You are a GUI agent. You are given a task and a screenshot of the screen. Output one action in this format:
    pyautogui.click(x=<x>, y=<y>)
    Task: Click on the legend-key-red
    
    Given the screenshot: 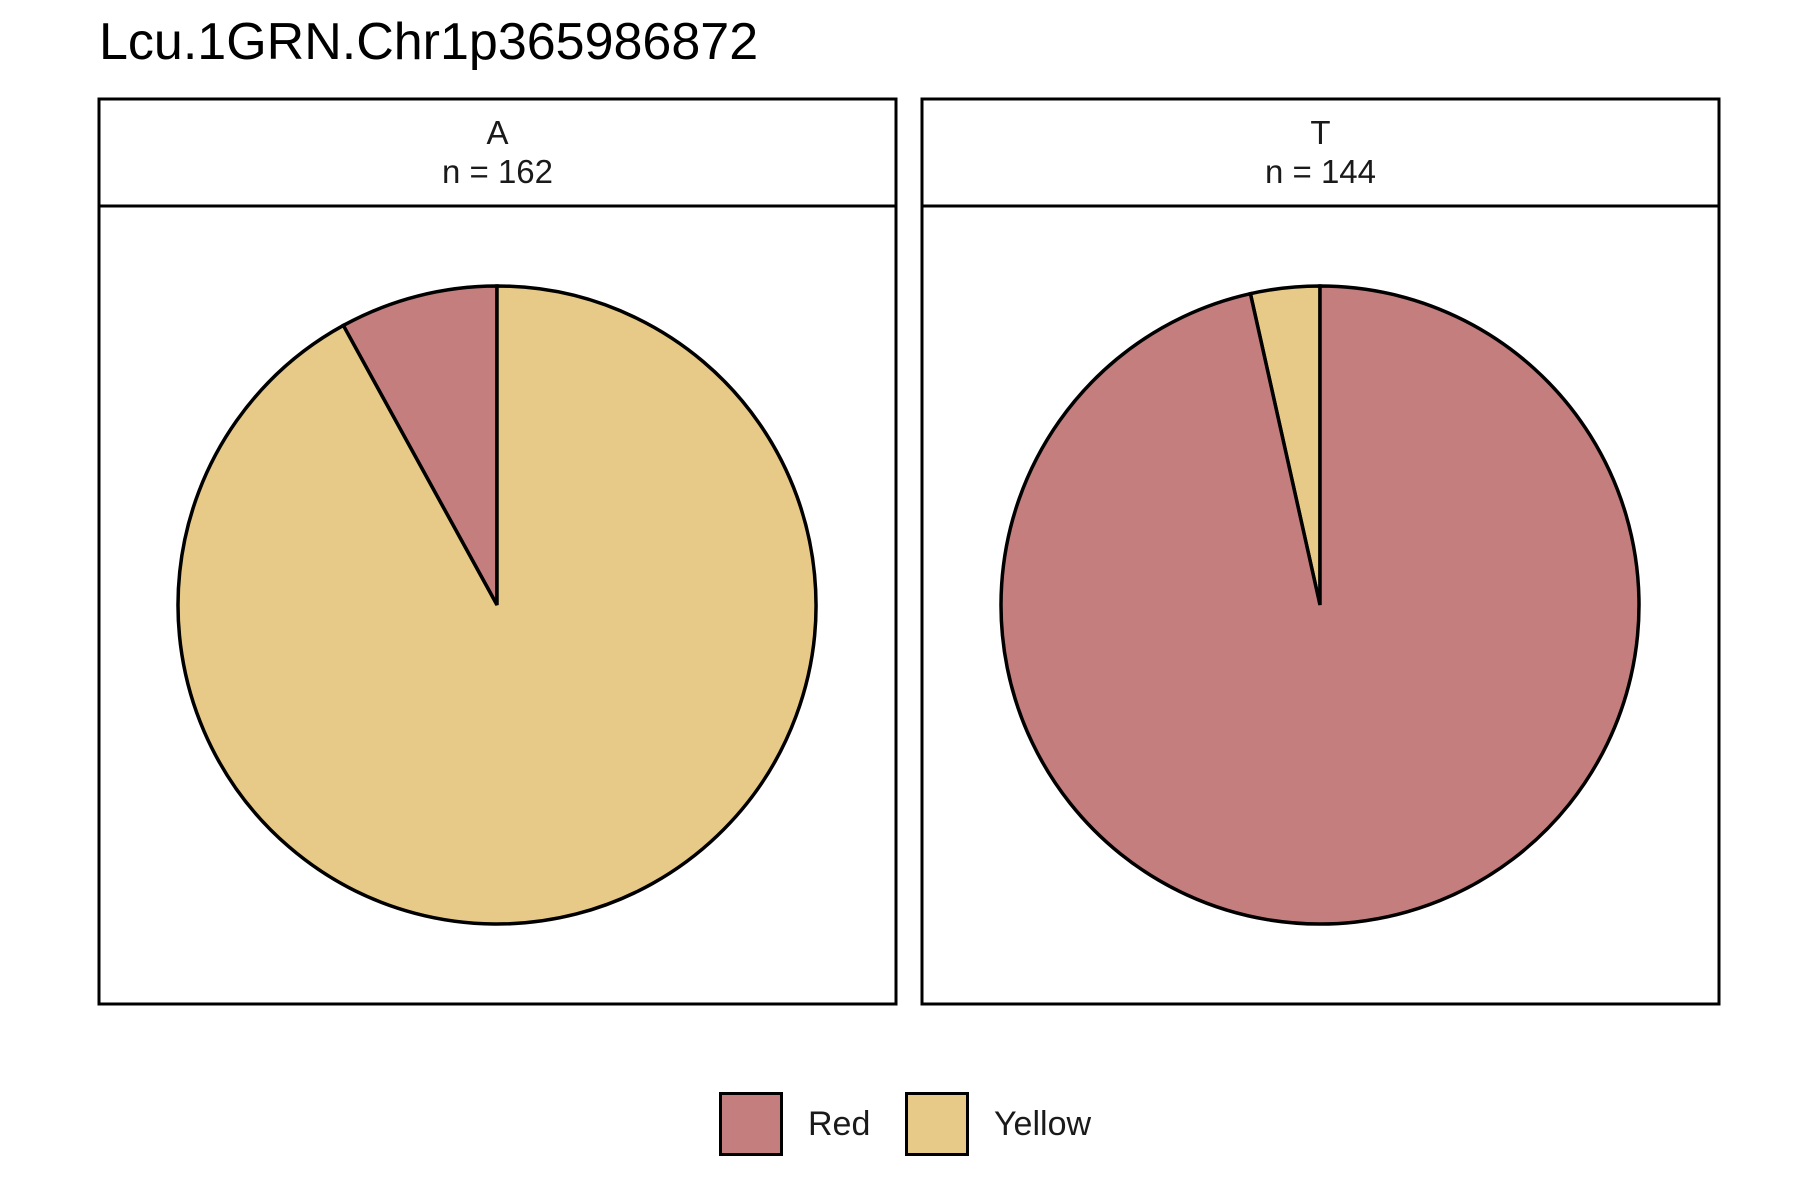 What is the action you would take?
    pyautogui.click(x=751, y=1124)
    